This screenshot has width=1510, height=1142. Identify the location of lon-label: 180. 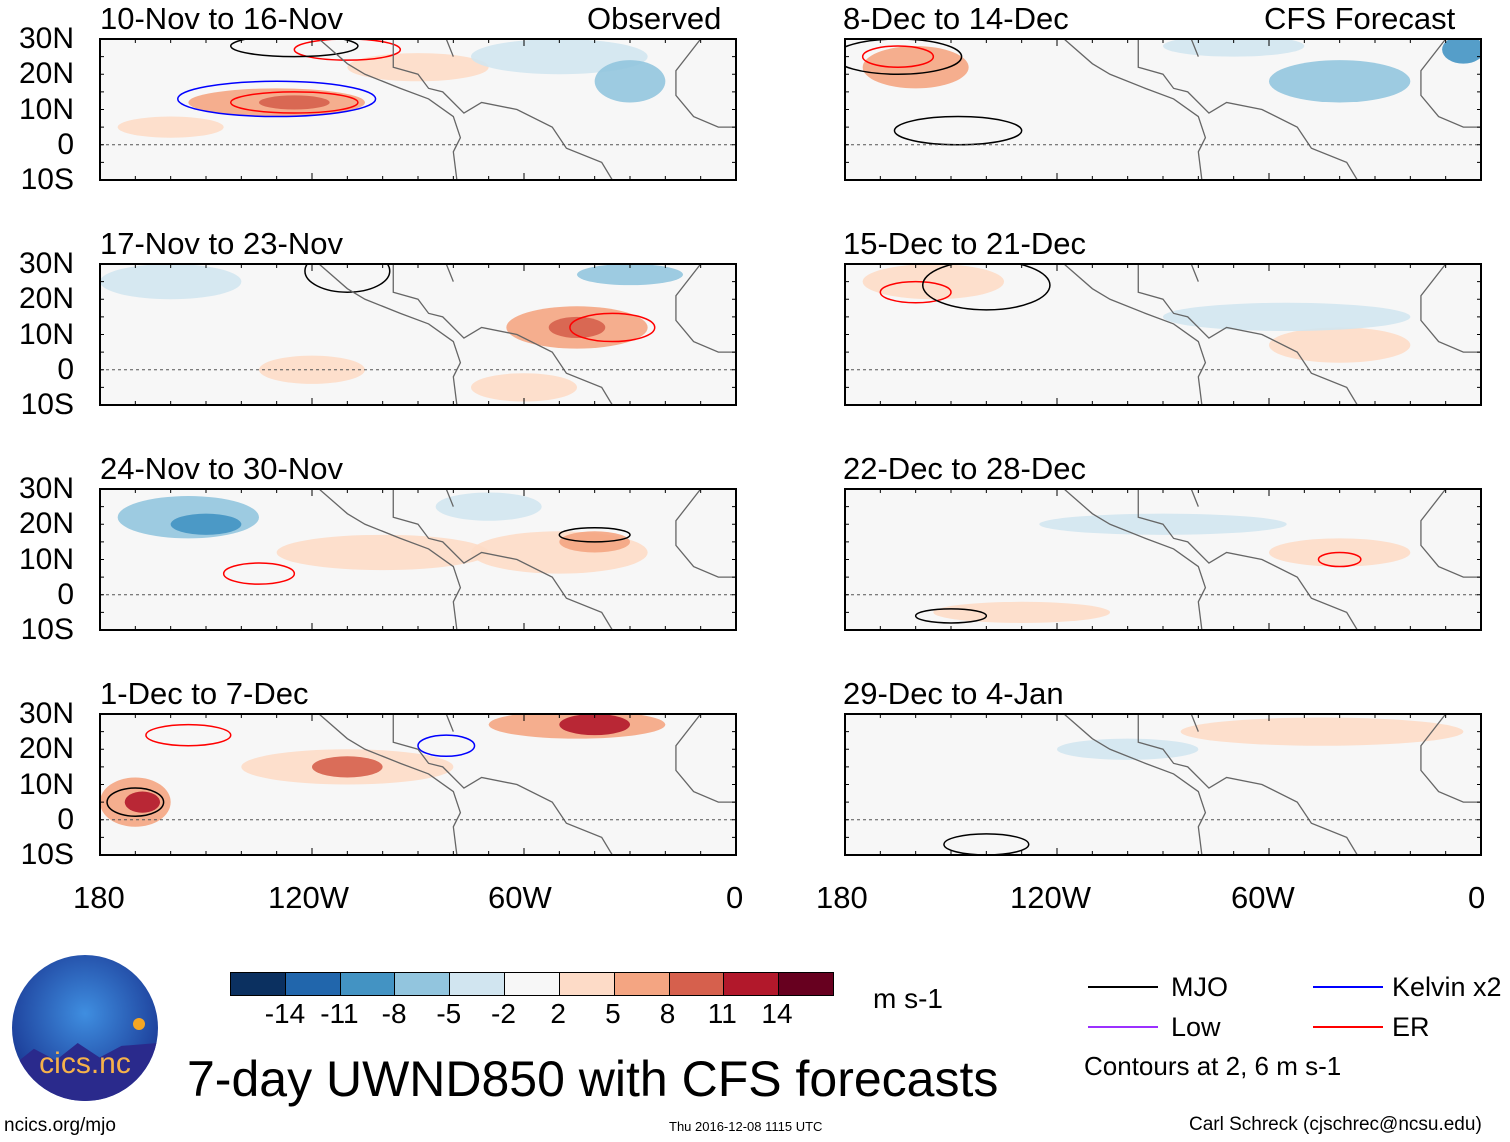
(842, 897).